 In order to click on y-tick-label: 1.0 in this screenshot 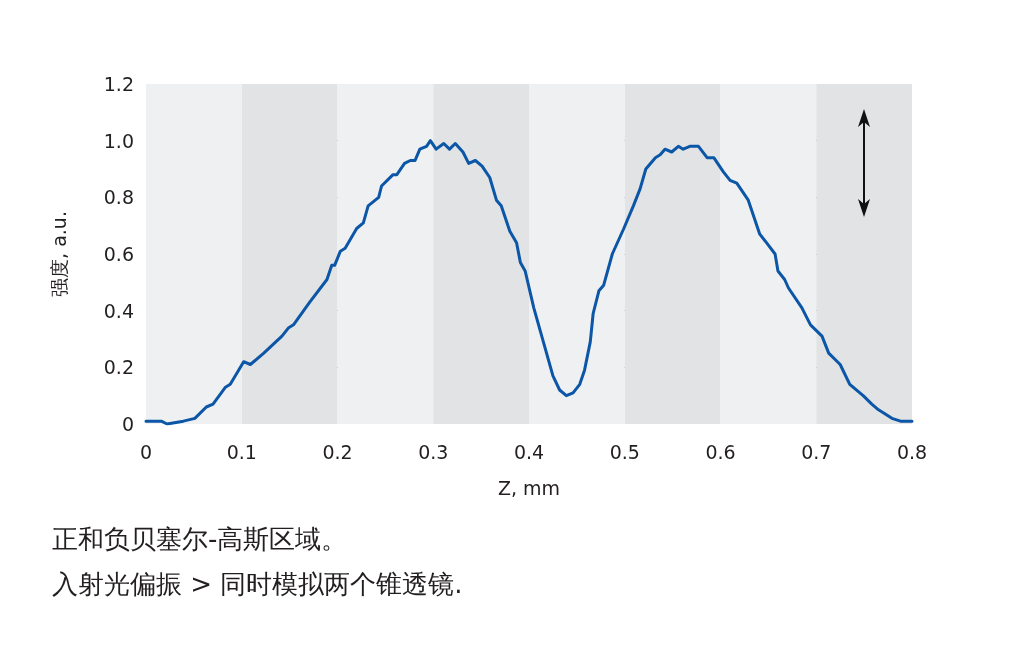, I will do `click(118, 140)`.